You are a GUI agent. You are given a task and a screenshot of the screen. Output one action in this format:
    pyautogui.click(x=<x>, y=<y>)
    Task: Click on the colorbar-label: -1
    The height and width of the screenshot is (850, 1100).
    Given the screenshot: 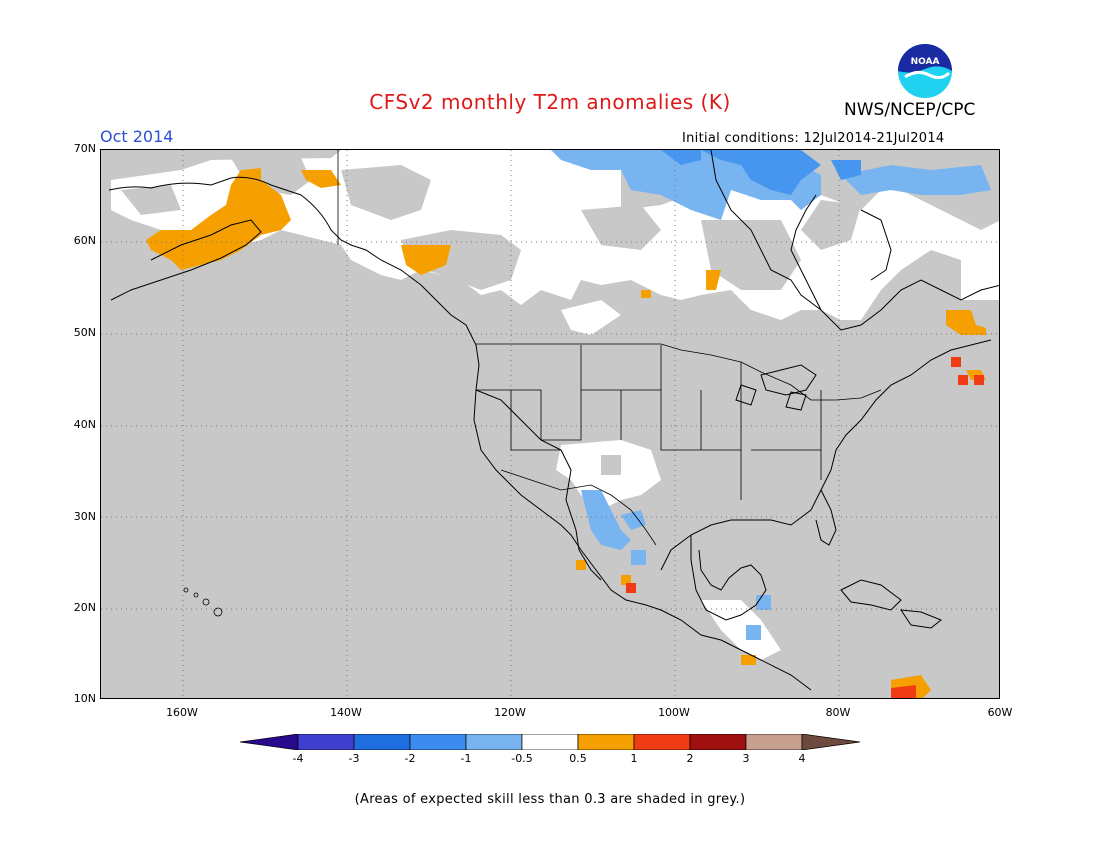 What is the action you would take?
    pyautogui.click(x=466, y=758)
    